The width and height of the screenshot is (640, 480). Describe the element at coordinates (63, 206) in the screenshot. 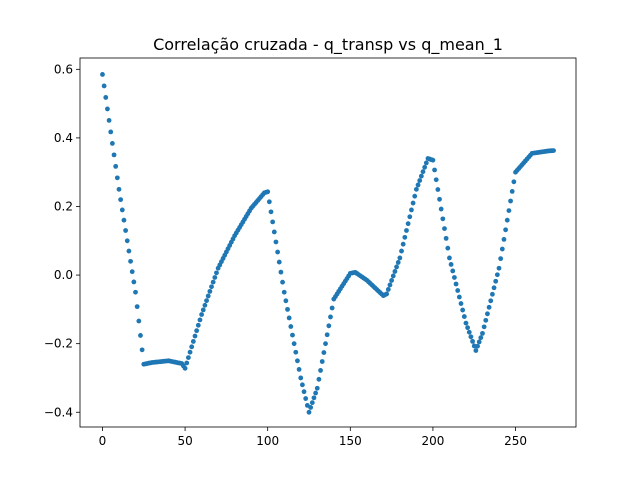

I see `y-tick-label: 0.2` at that location.